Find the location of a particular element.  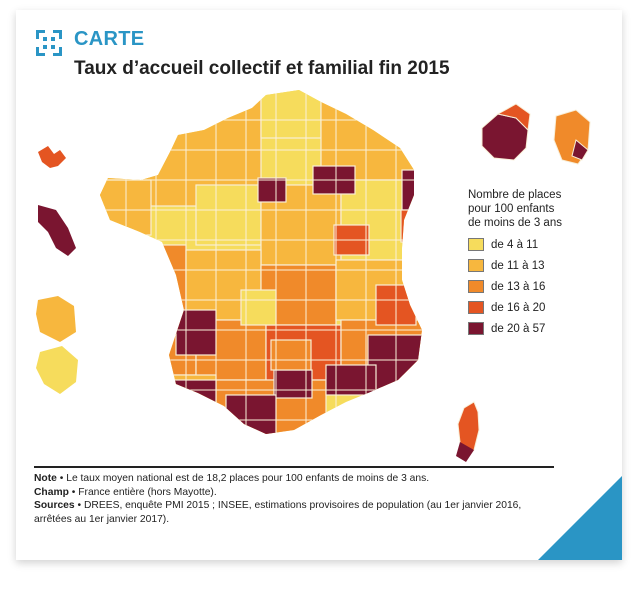

legend-label: de 16 à 20 is located at coordinates (518, 307).